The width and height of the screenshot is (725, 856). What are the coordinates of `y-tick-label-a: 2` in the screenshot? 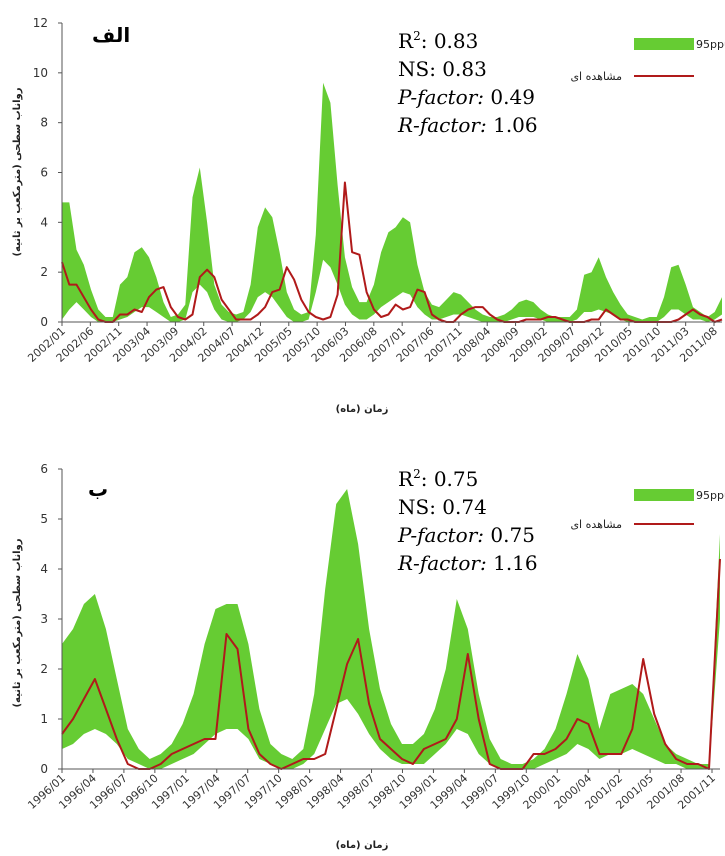 It's located at (44, 272).